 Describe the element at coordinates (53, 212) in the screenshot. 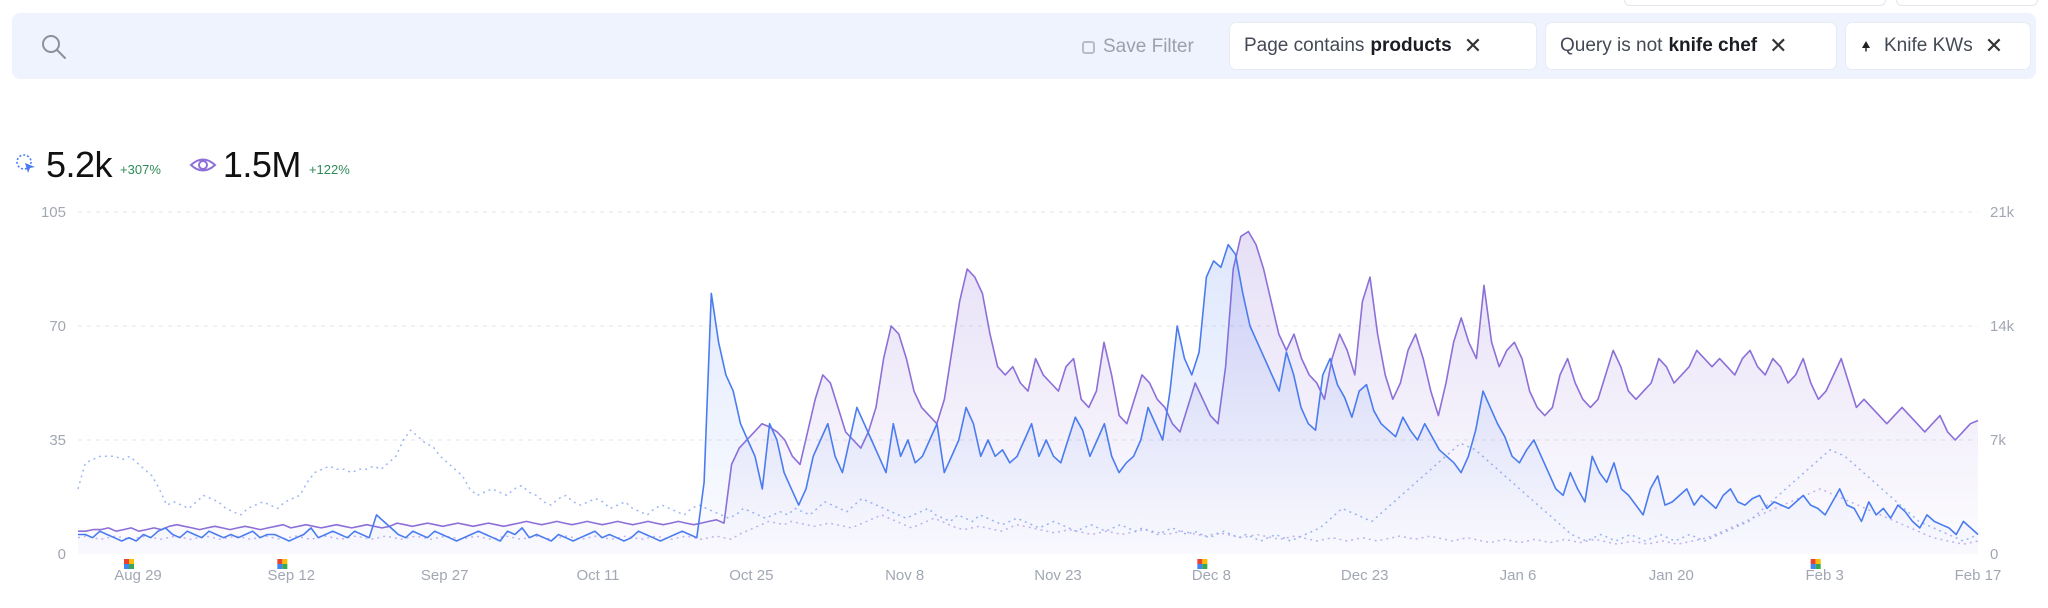

I see `y-left-tick-label: 105` at that location.